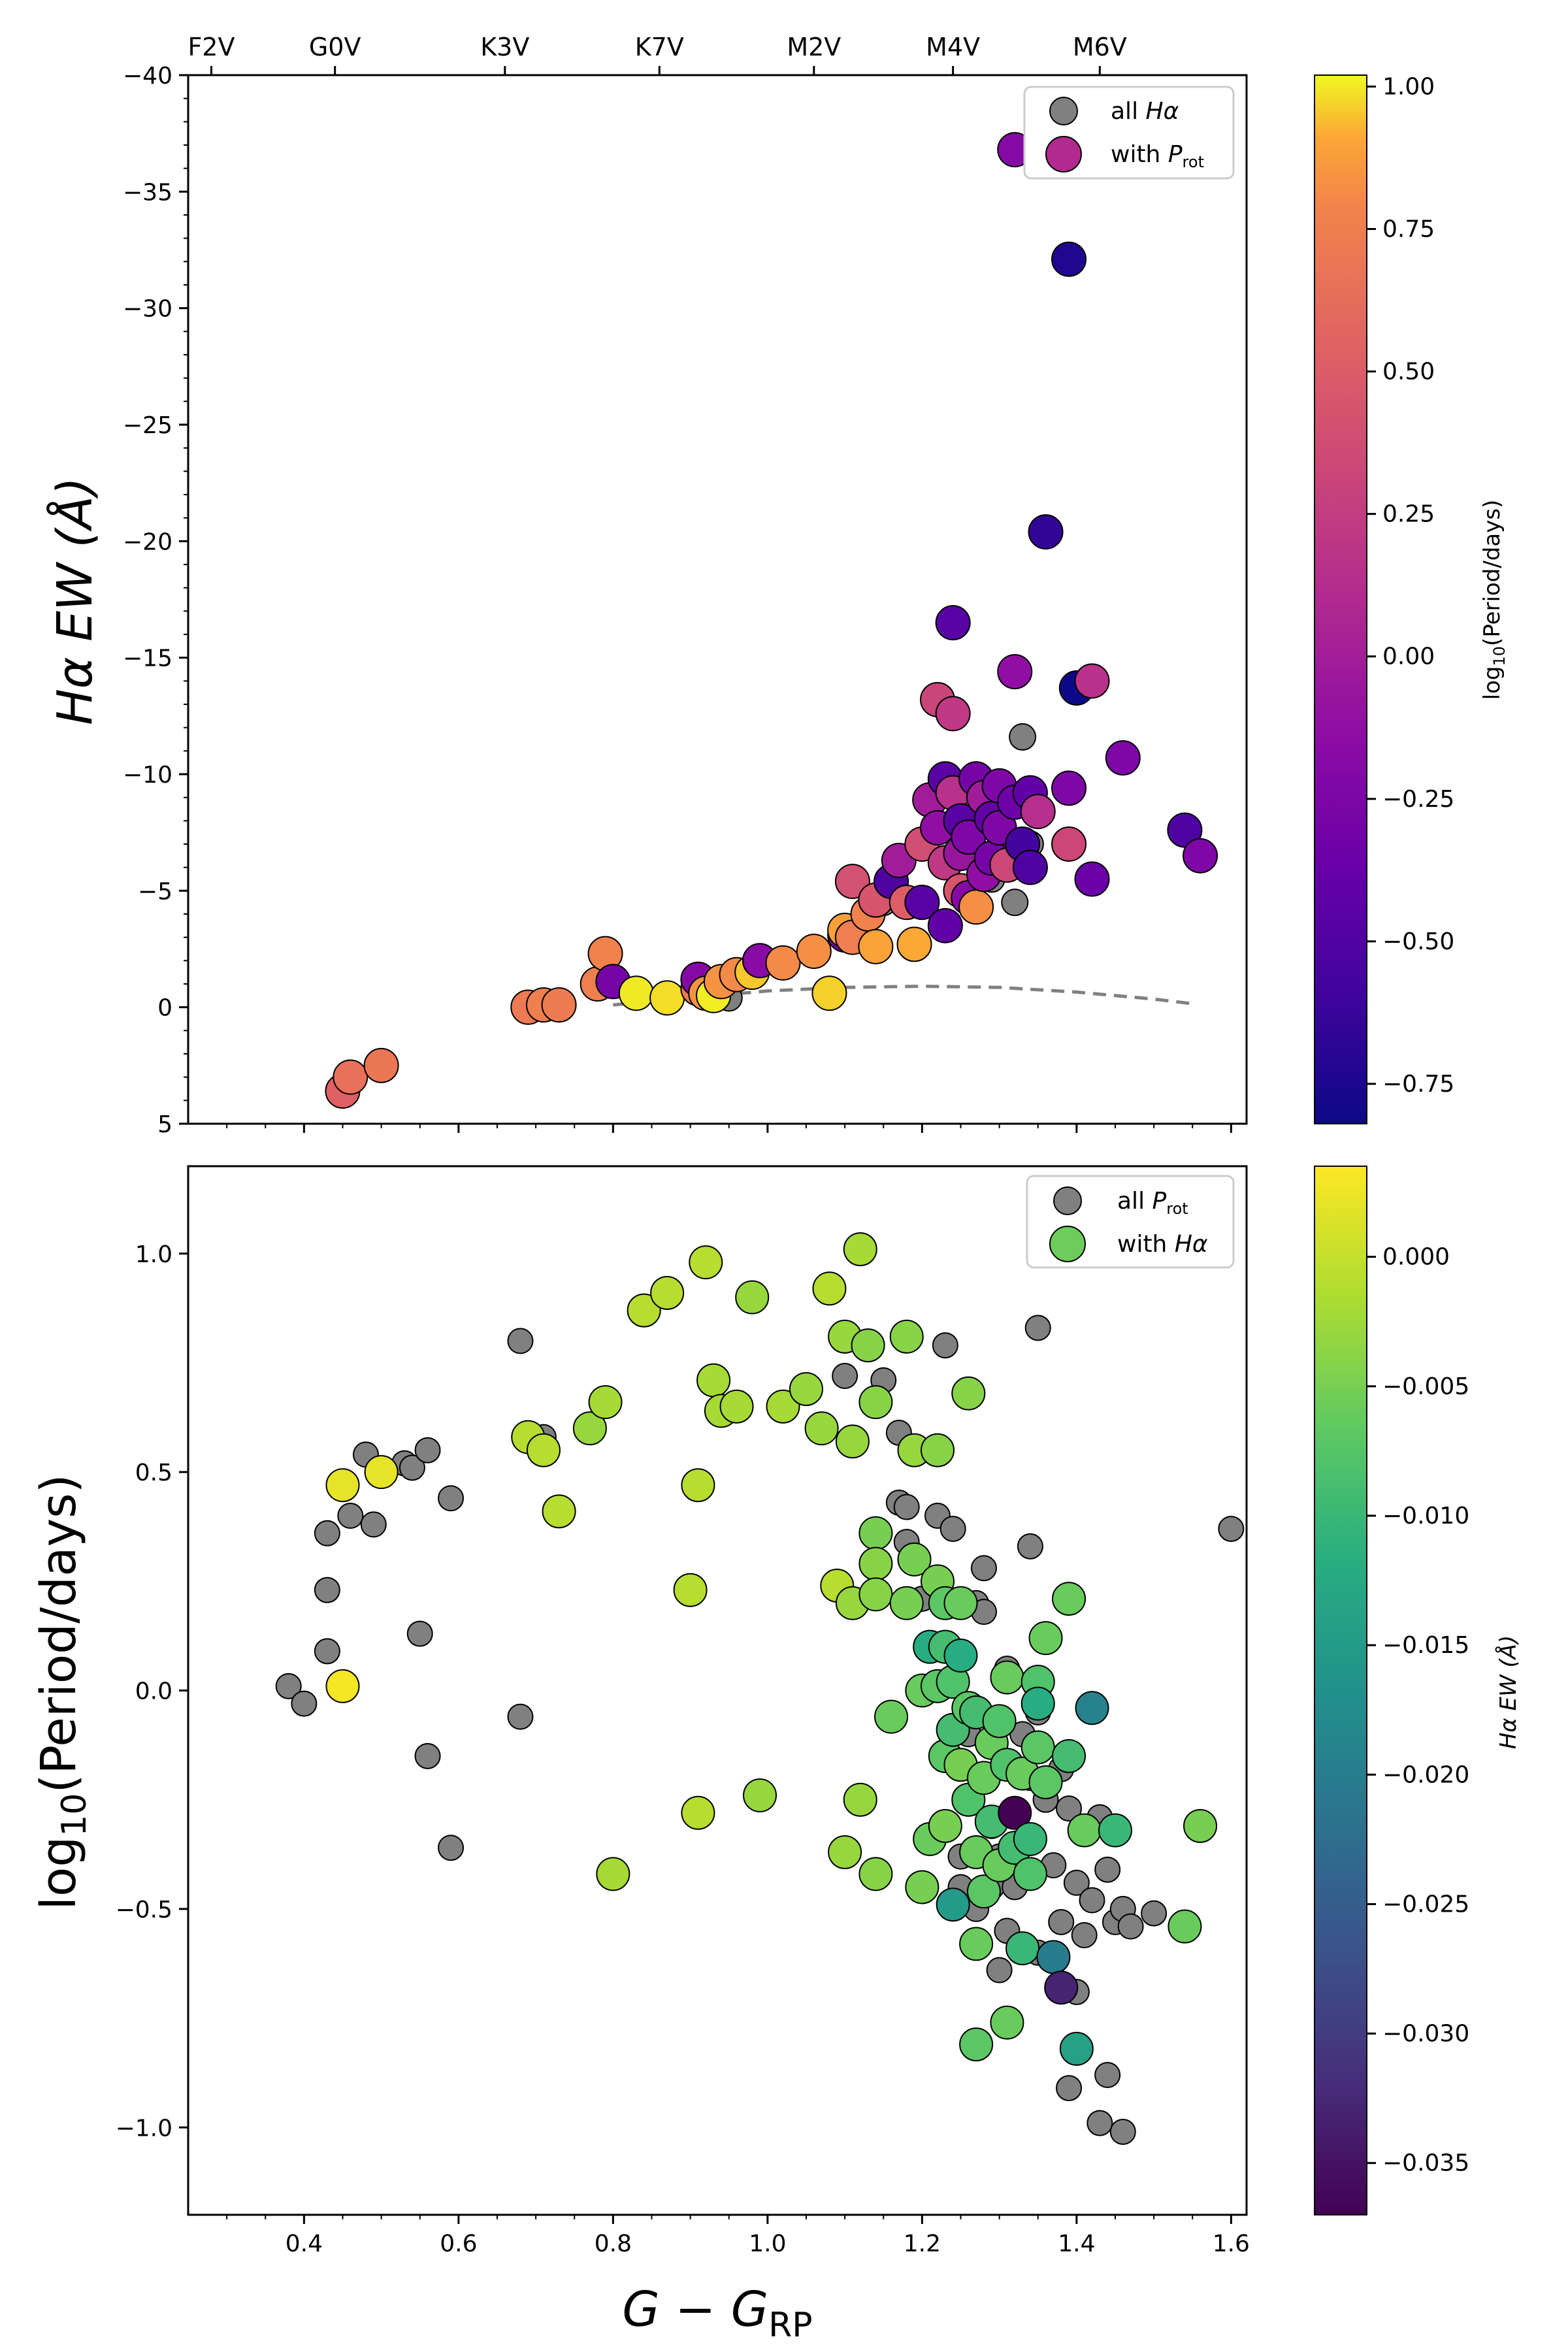  Describe the element at coordinates (147, 425) in the screenshot. I see `top-y-tick-label: −25` at that location.